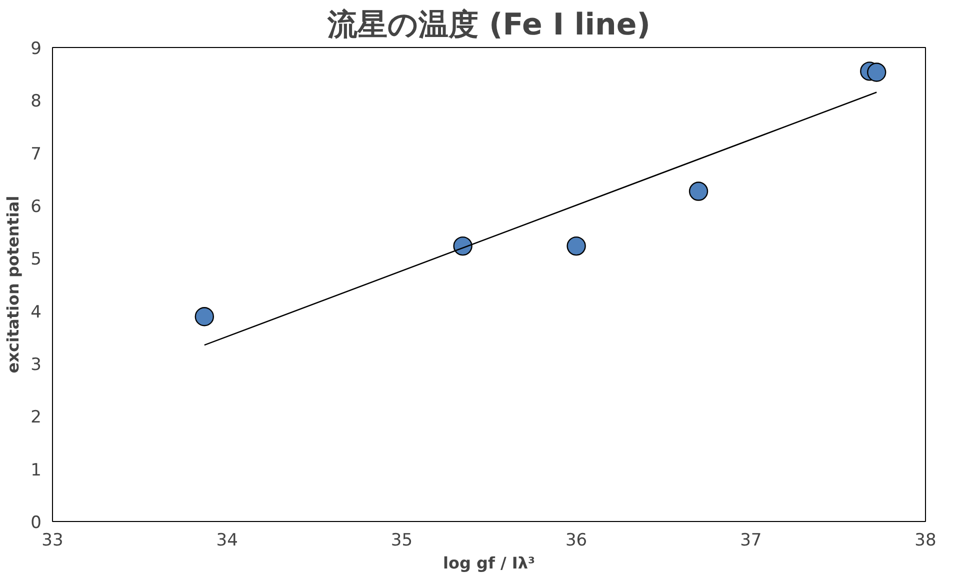 The height and width of the screenshot is (580, 961). What do you see at coordinates (53, 540) in the screenshot?
I see `x-tick-label: 33` at bounding box center [53, 540].